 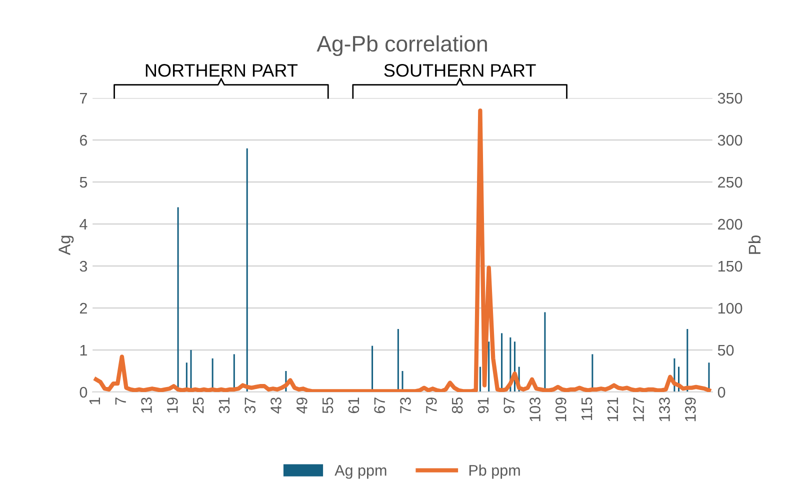 What do you see at coordinates (730, 98) in the screenshot?
I see `y2-tick-label: 350` at bounding box center [730, 98].